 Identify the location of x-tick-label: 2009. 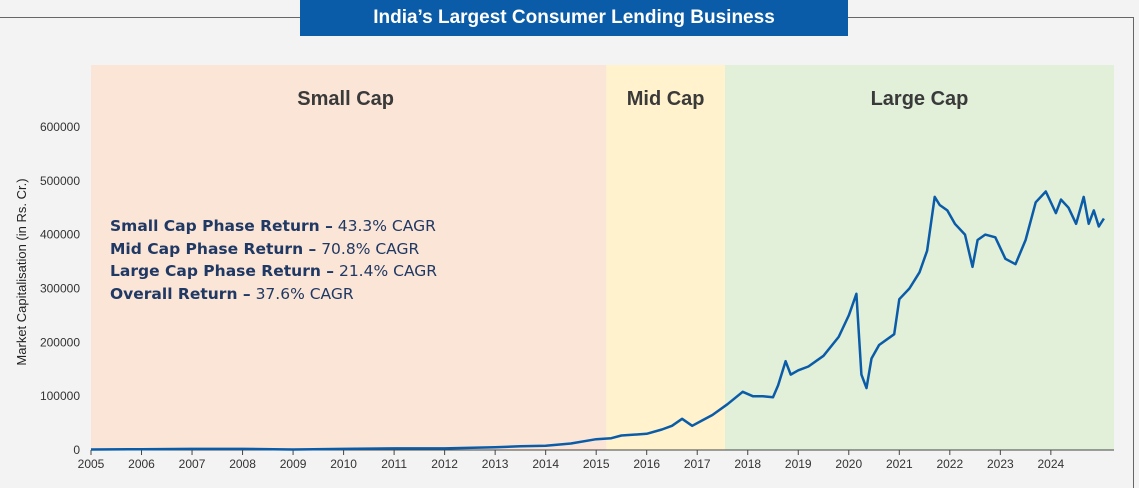
(293, 464).